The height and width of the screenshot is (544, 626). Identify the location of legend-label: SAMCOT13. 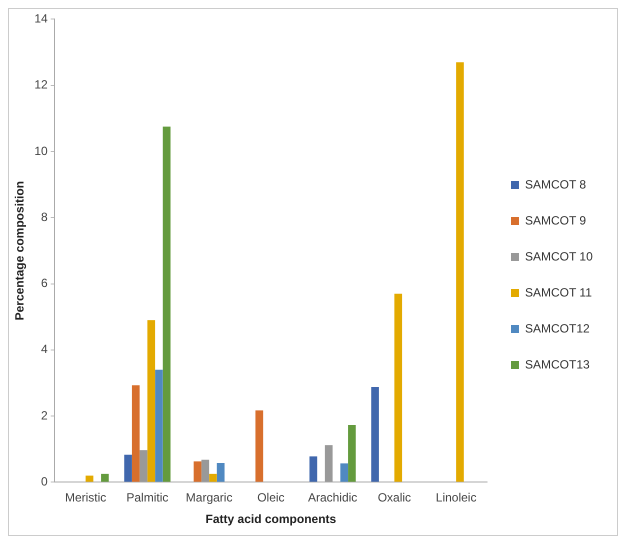
(557, 364).